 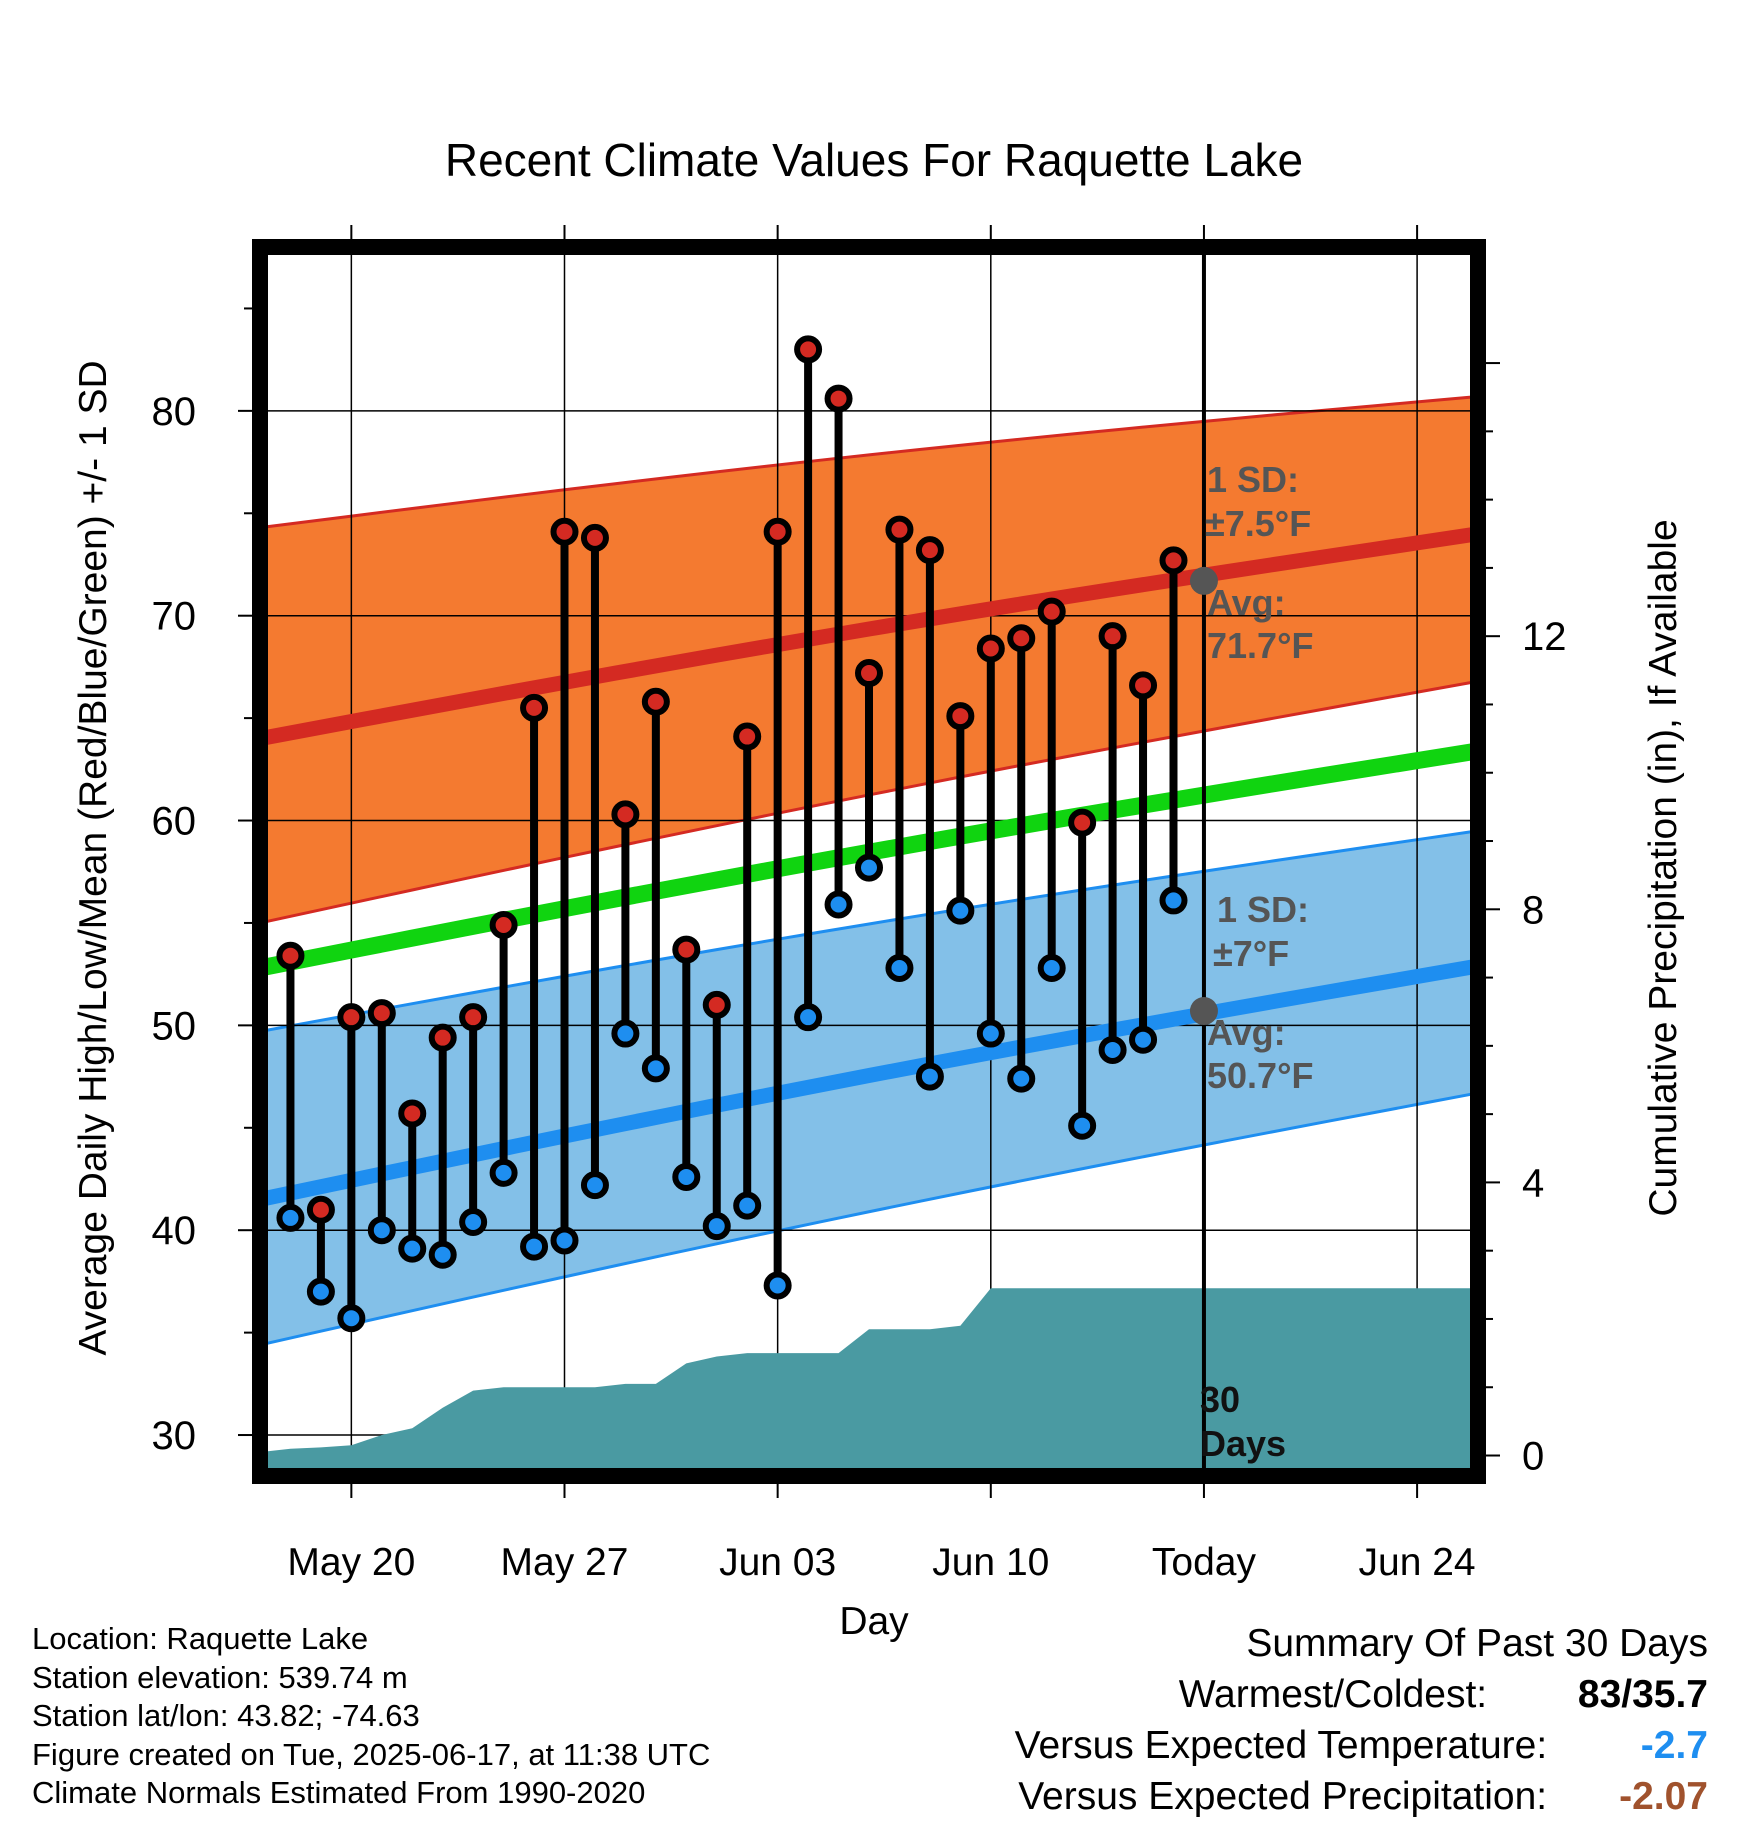 What do you see at coordinates (1203, 580) in the screenshot?
I see `today-high-average-marker` at bounding box center [1203, 580].